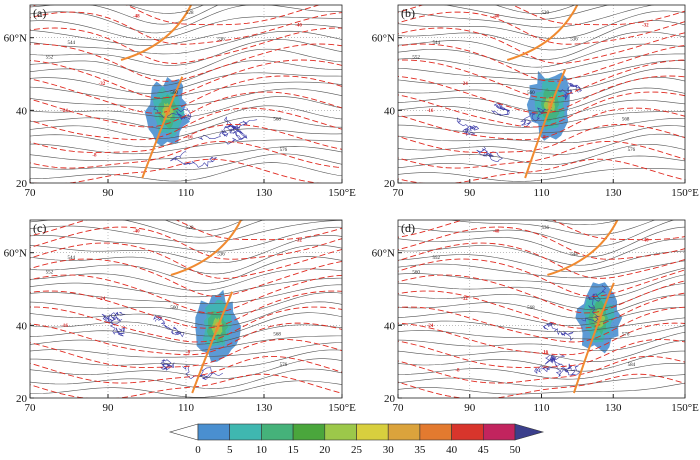 Image resolution: width=700 pixels, height=460 pixels. What do you see at coordinates (262, 450) in the screenshot?
I see `colorbar-tick-label: 10` at bounding box center [262, 450].